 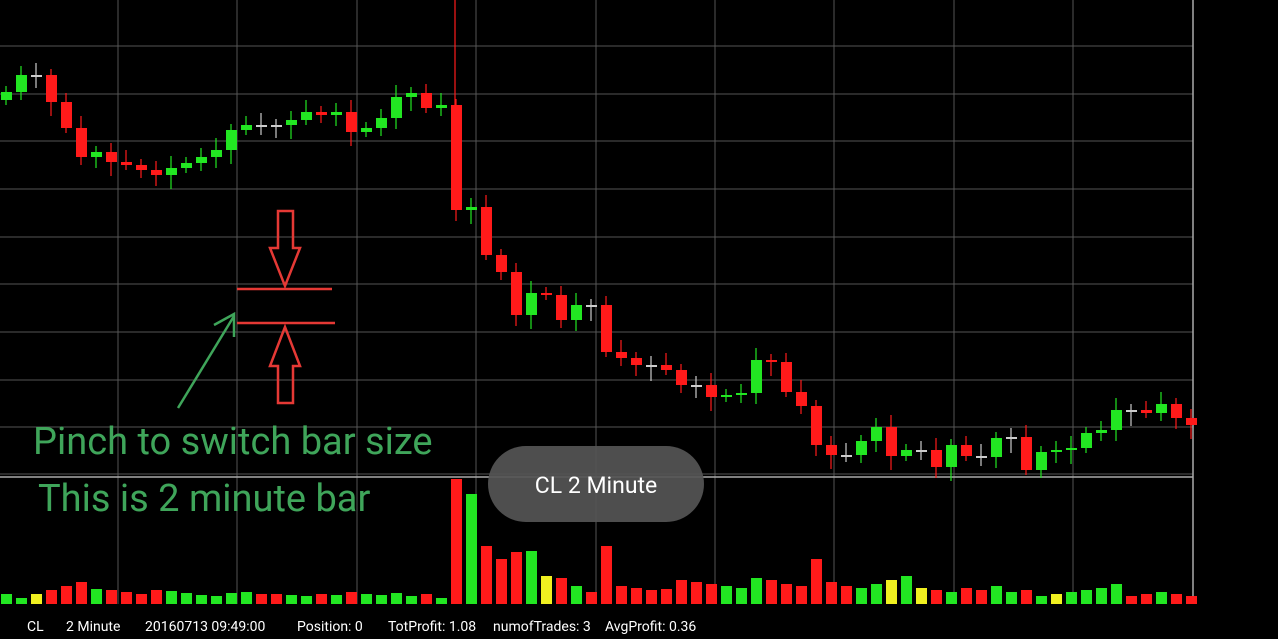 What do you see at coordinates (35, 627) in the screenshot?
I see `status-symbol: CL` at bounding box center [35, 627].